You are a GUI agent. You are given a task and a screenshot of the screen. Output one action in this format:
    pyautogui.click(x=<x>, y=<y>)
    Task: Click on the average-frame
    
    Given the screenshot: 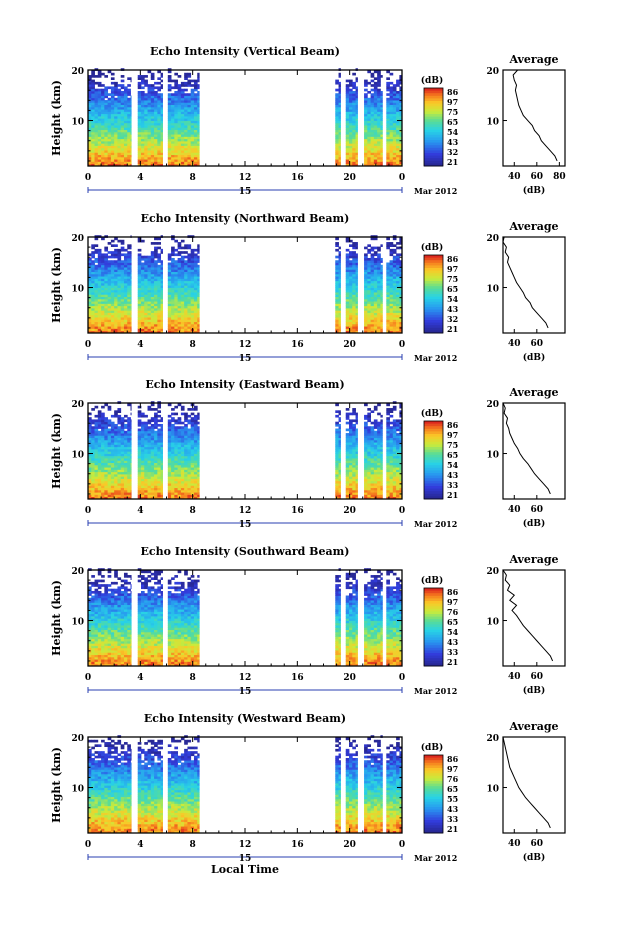 What is the action you would take?
    pyautogui.click(x=534, y=285)
    